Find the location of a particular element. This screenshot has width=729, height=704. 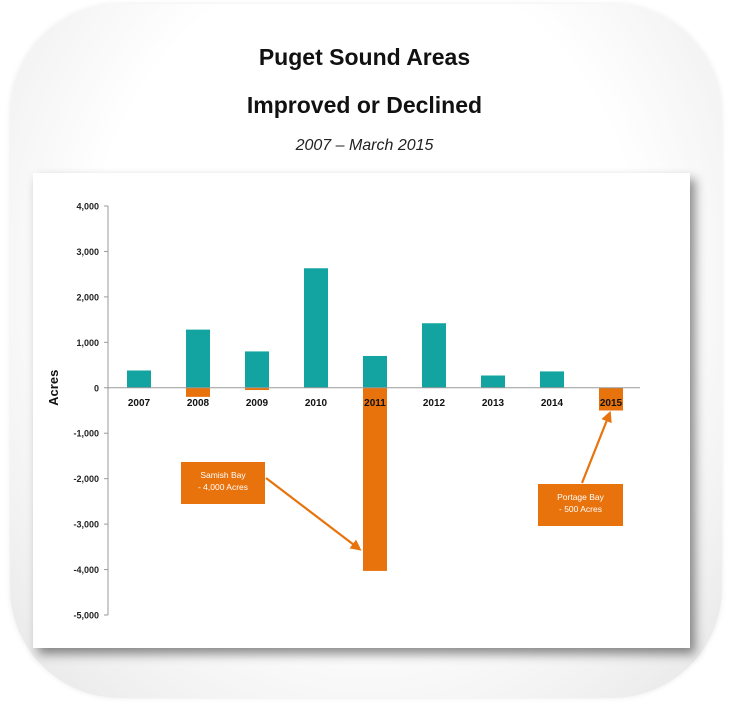

bar-improved-2013 is located at coordinates (493, 382).